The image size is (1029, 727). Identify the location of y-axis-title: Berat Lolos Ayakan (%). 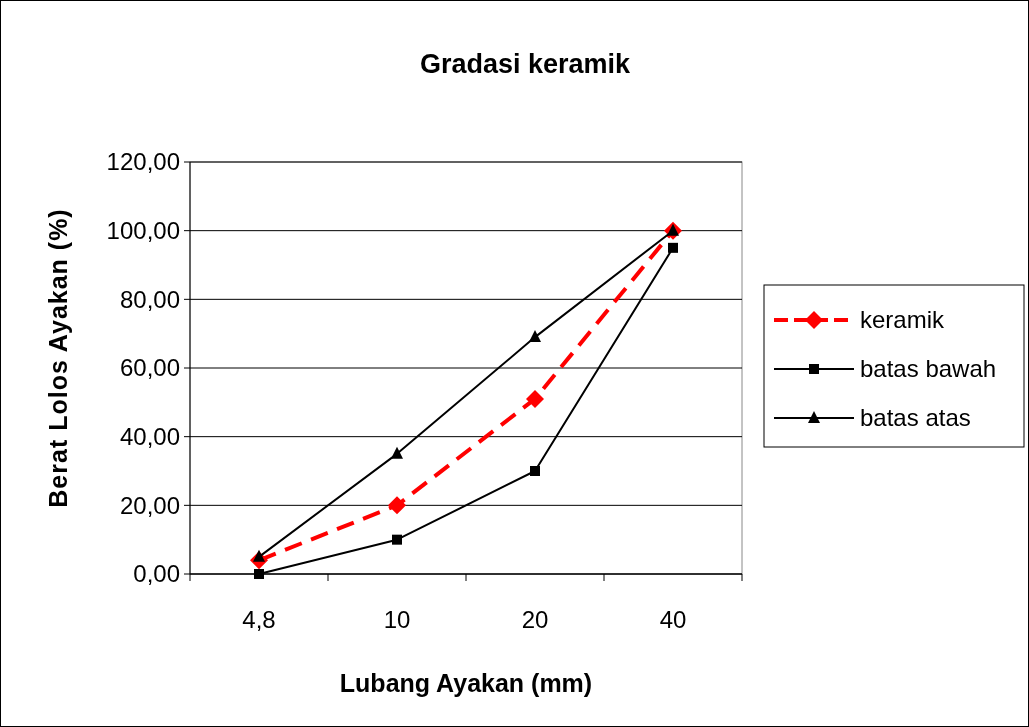
(58, 358).